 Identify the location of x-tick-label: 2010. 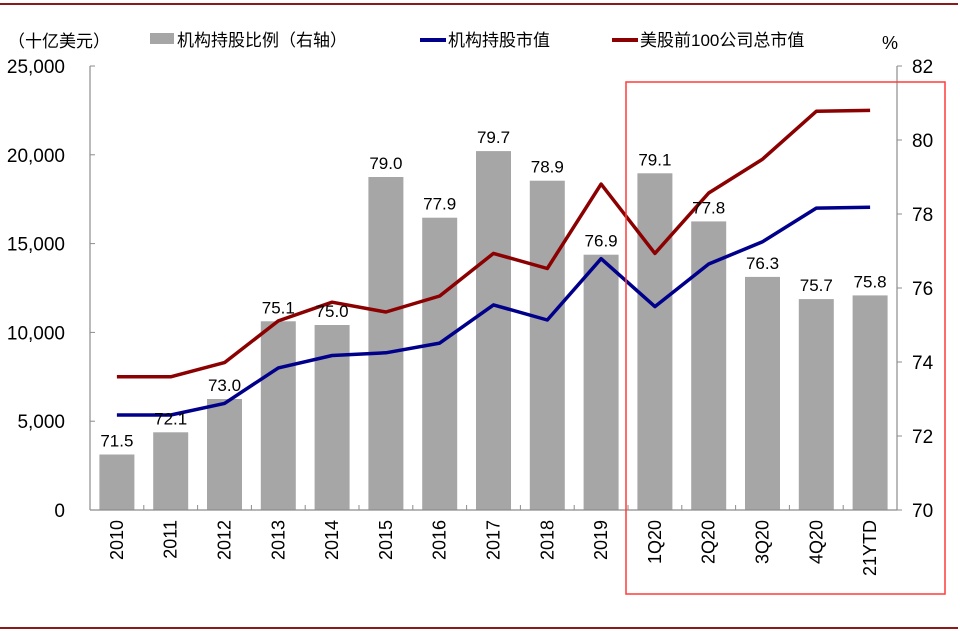
(117, 540).